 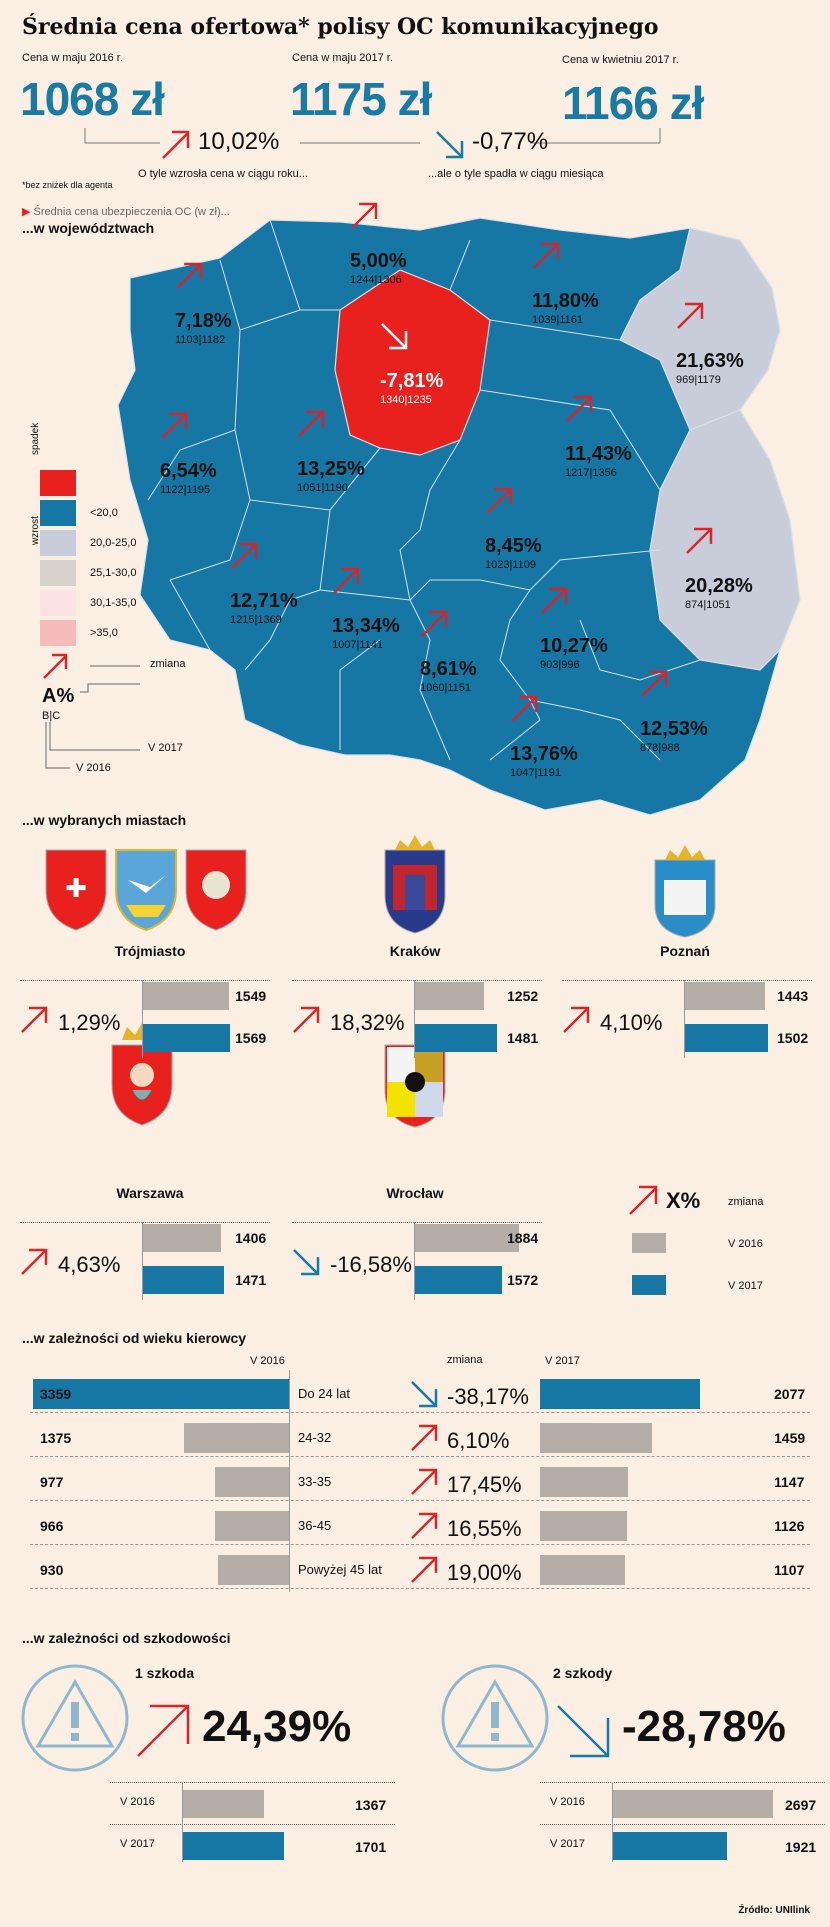 I want to click on city-change: 18,32%, so click(x=367, y=1022).